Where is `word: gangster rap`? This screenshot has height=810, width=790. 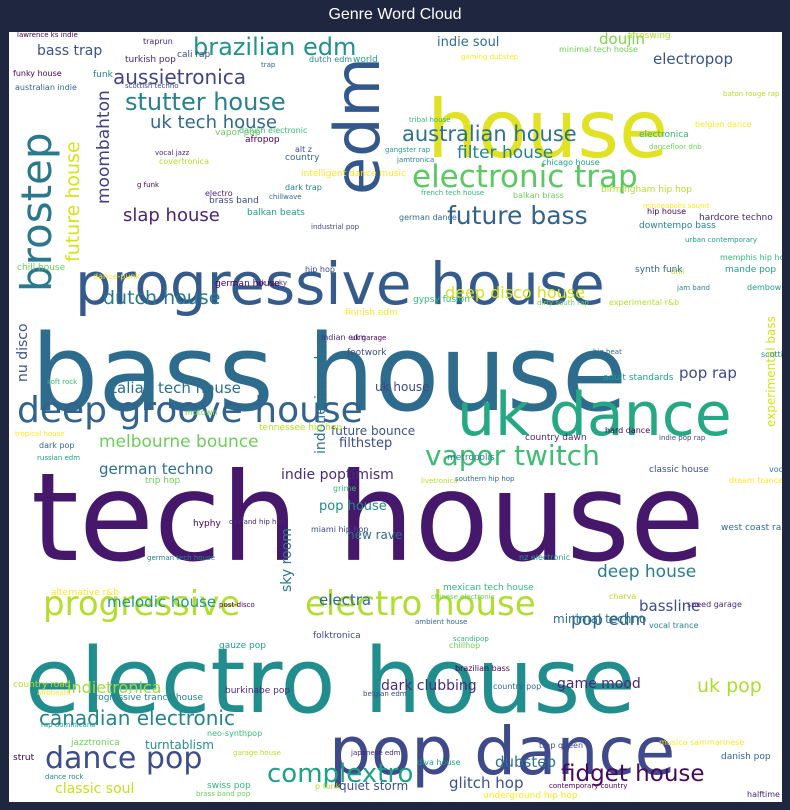 word: gangster rap is located at coordinates (408, 150).